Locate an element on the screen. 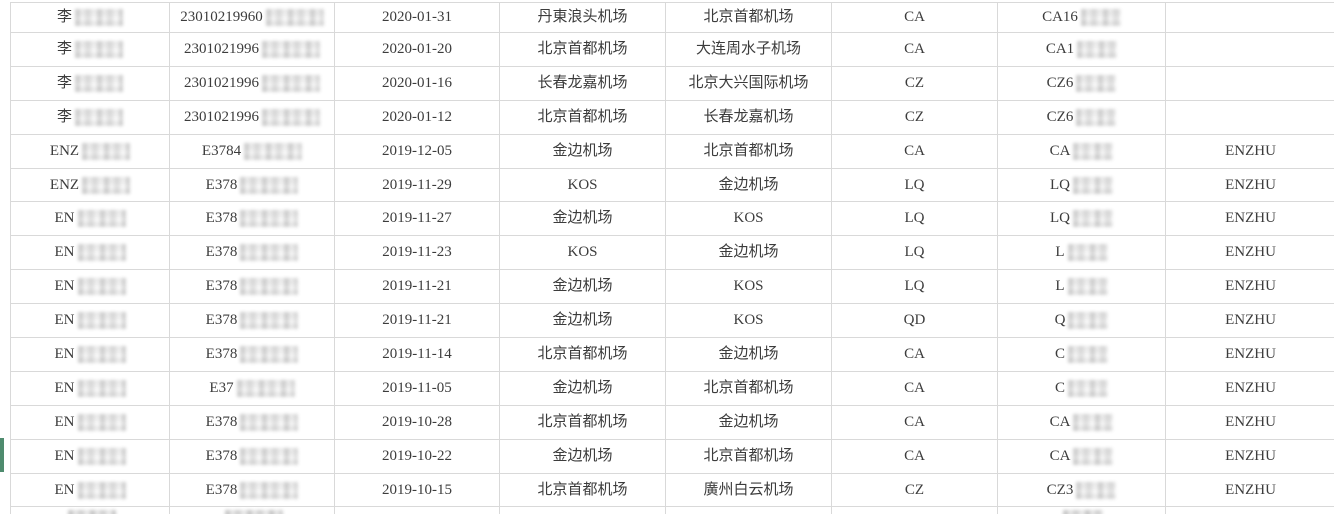 This screenshot has width=1334, height=514. cell-flight-date: 2020-01-31 is located at coordinates (417, 18).